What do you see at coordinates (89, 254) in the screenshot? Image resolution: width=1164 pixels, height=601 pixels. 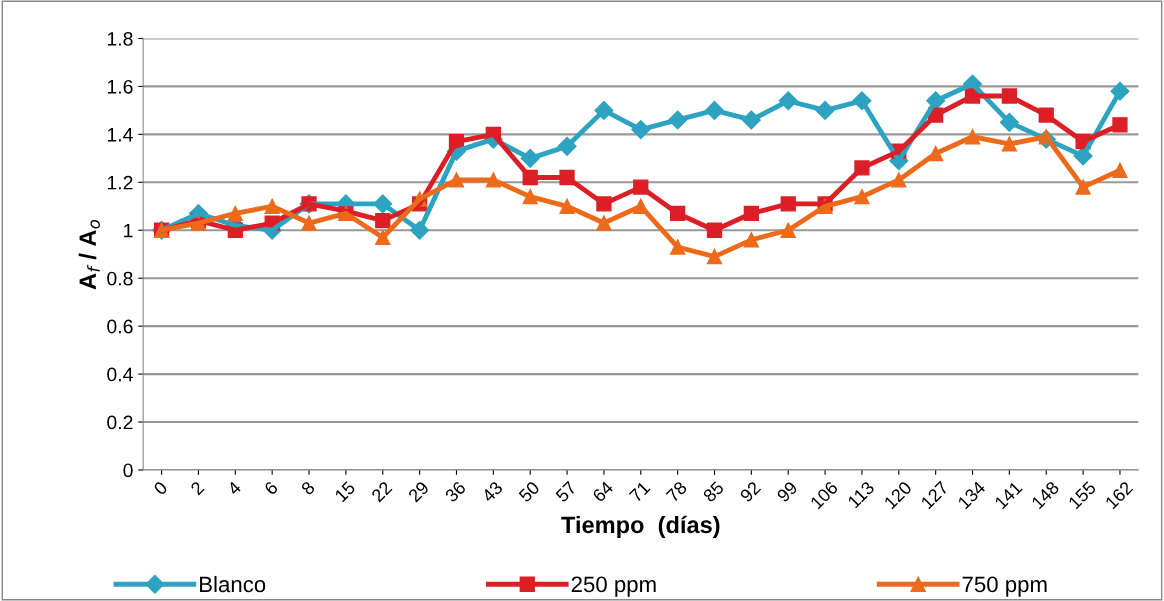 I see `y-axis-title: A$_{f}$ / A$_{o}$` at bounding box center [89, 254].